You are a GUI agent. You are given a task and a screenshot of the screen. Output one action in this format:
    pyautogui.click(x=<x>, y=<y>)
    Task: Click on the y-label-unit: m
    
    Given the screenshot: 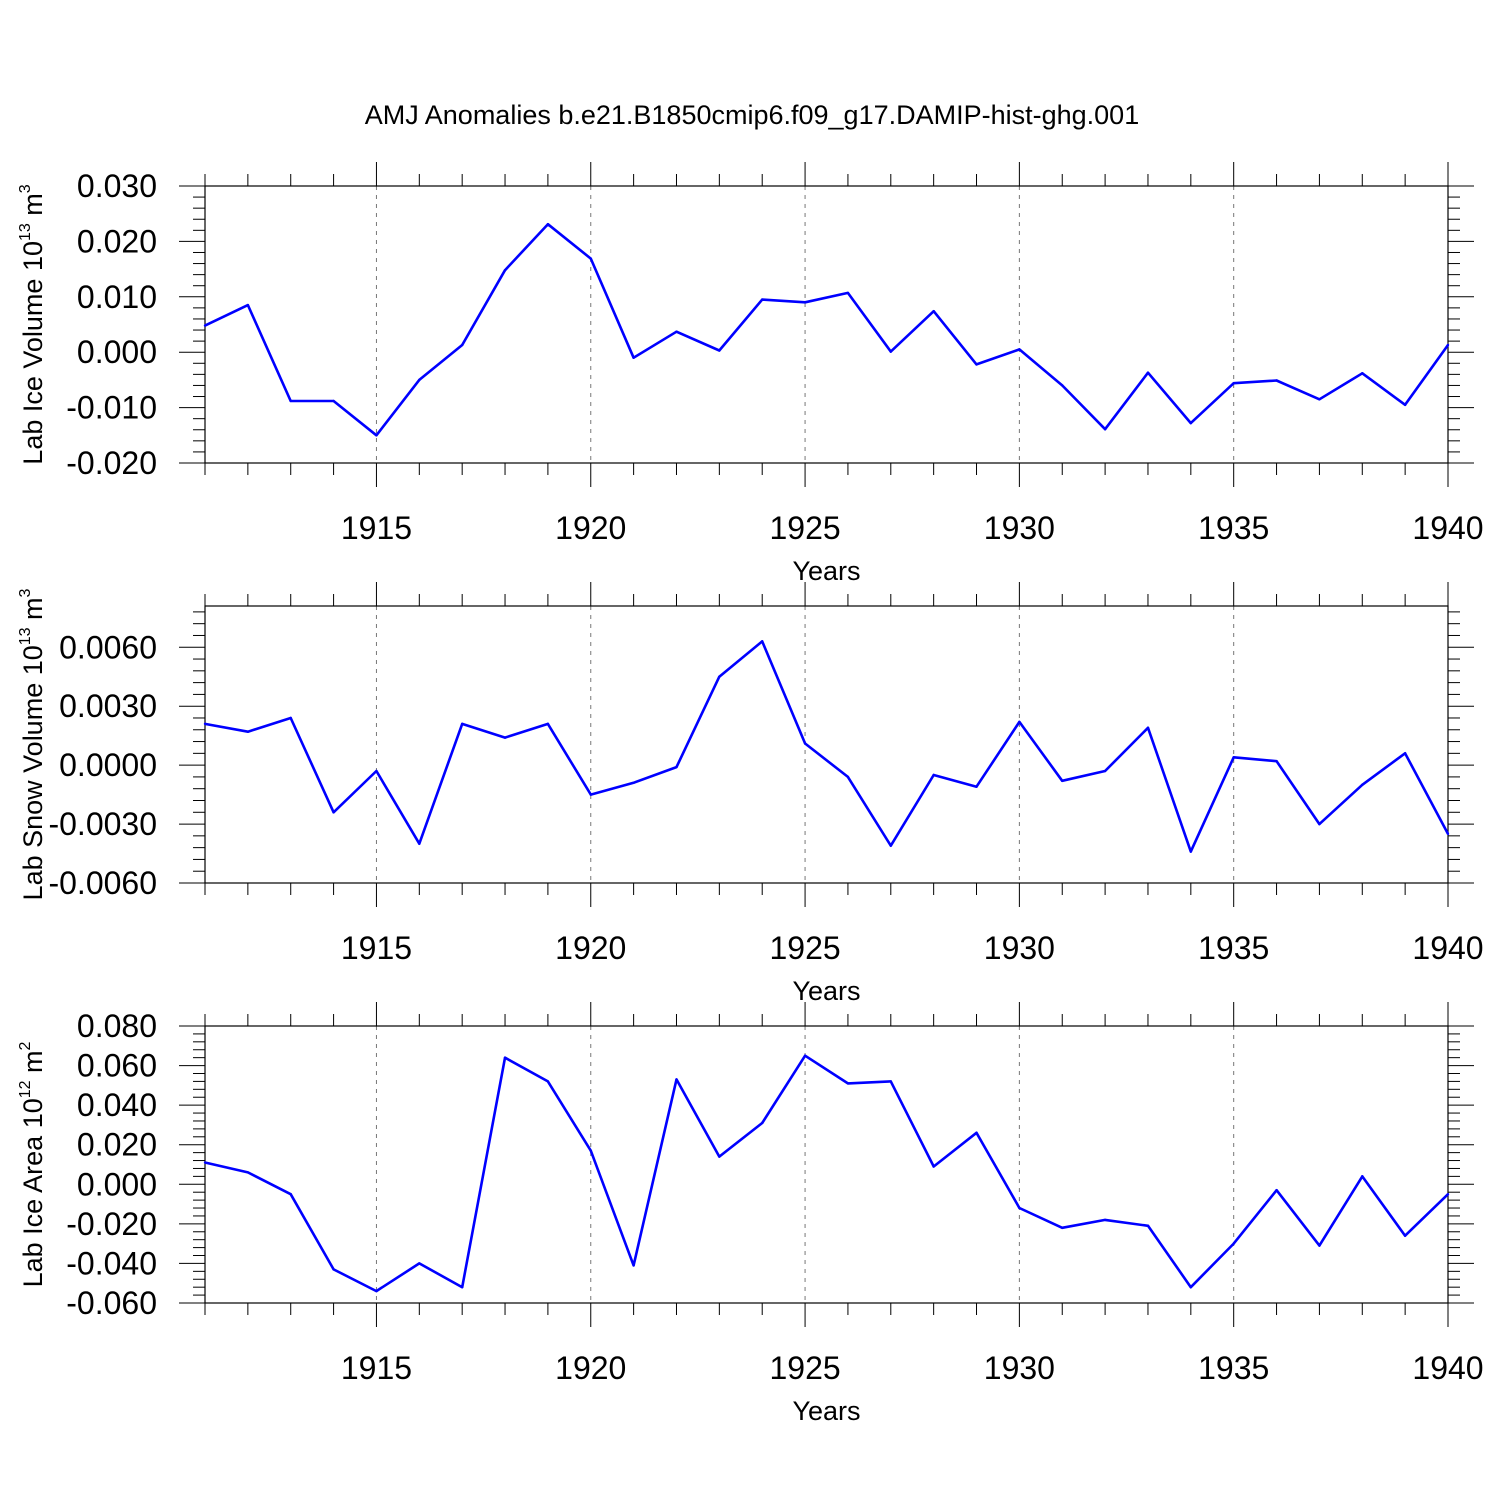 What is the action you would take?
    pyautogui.click(x=33, y=208)
    